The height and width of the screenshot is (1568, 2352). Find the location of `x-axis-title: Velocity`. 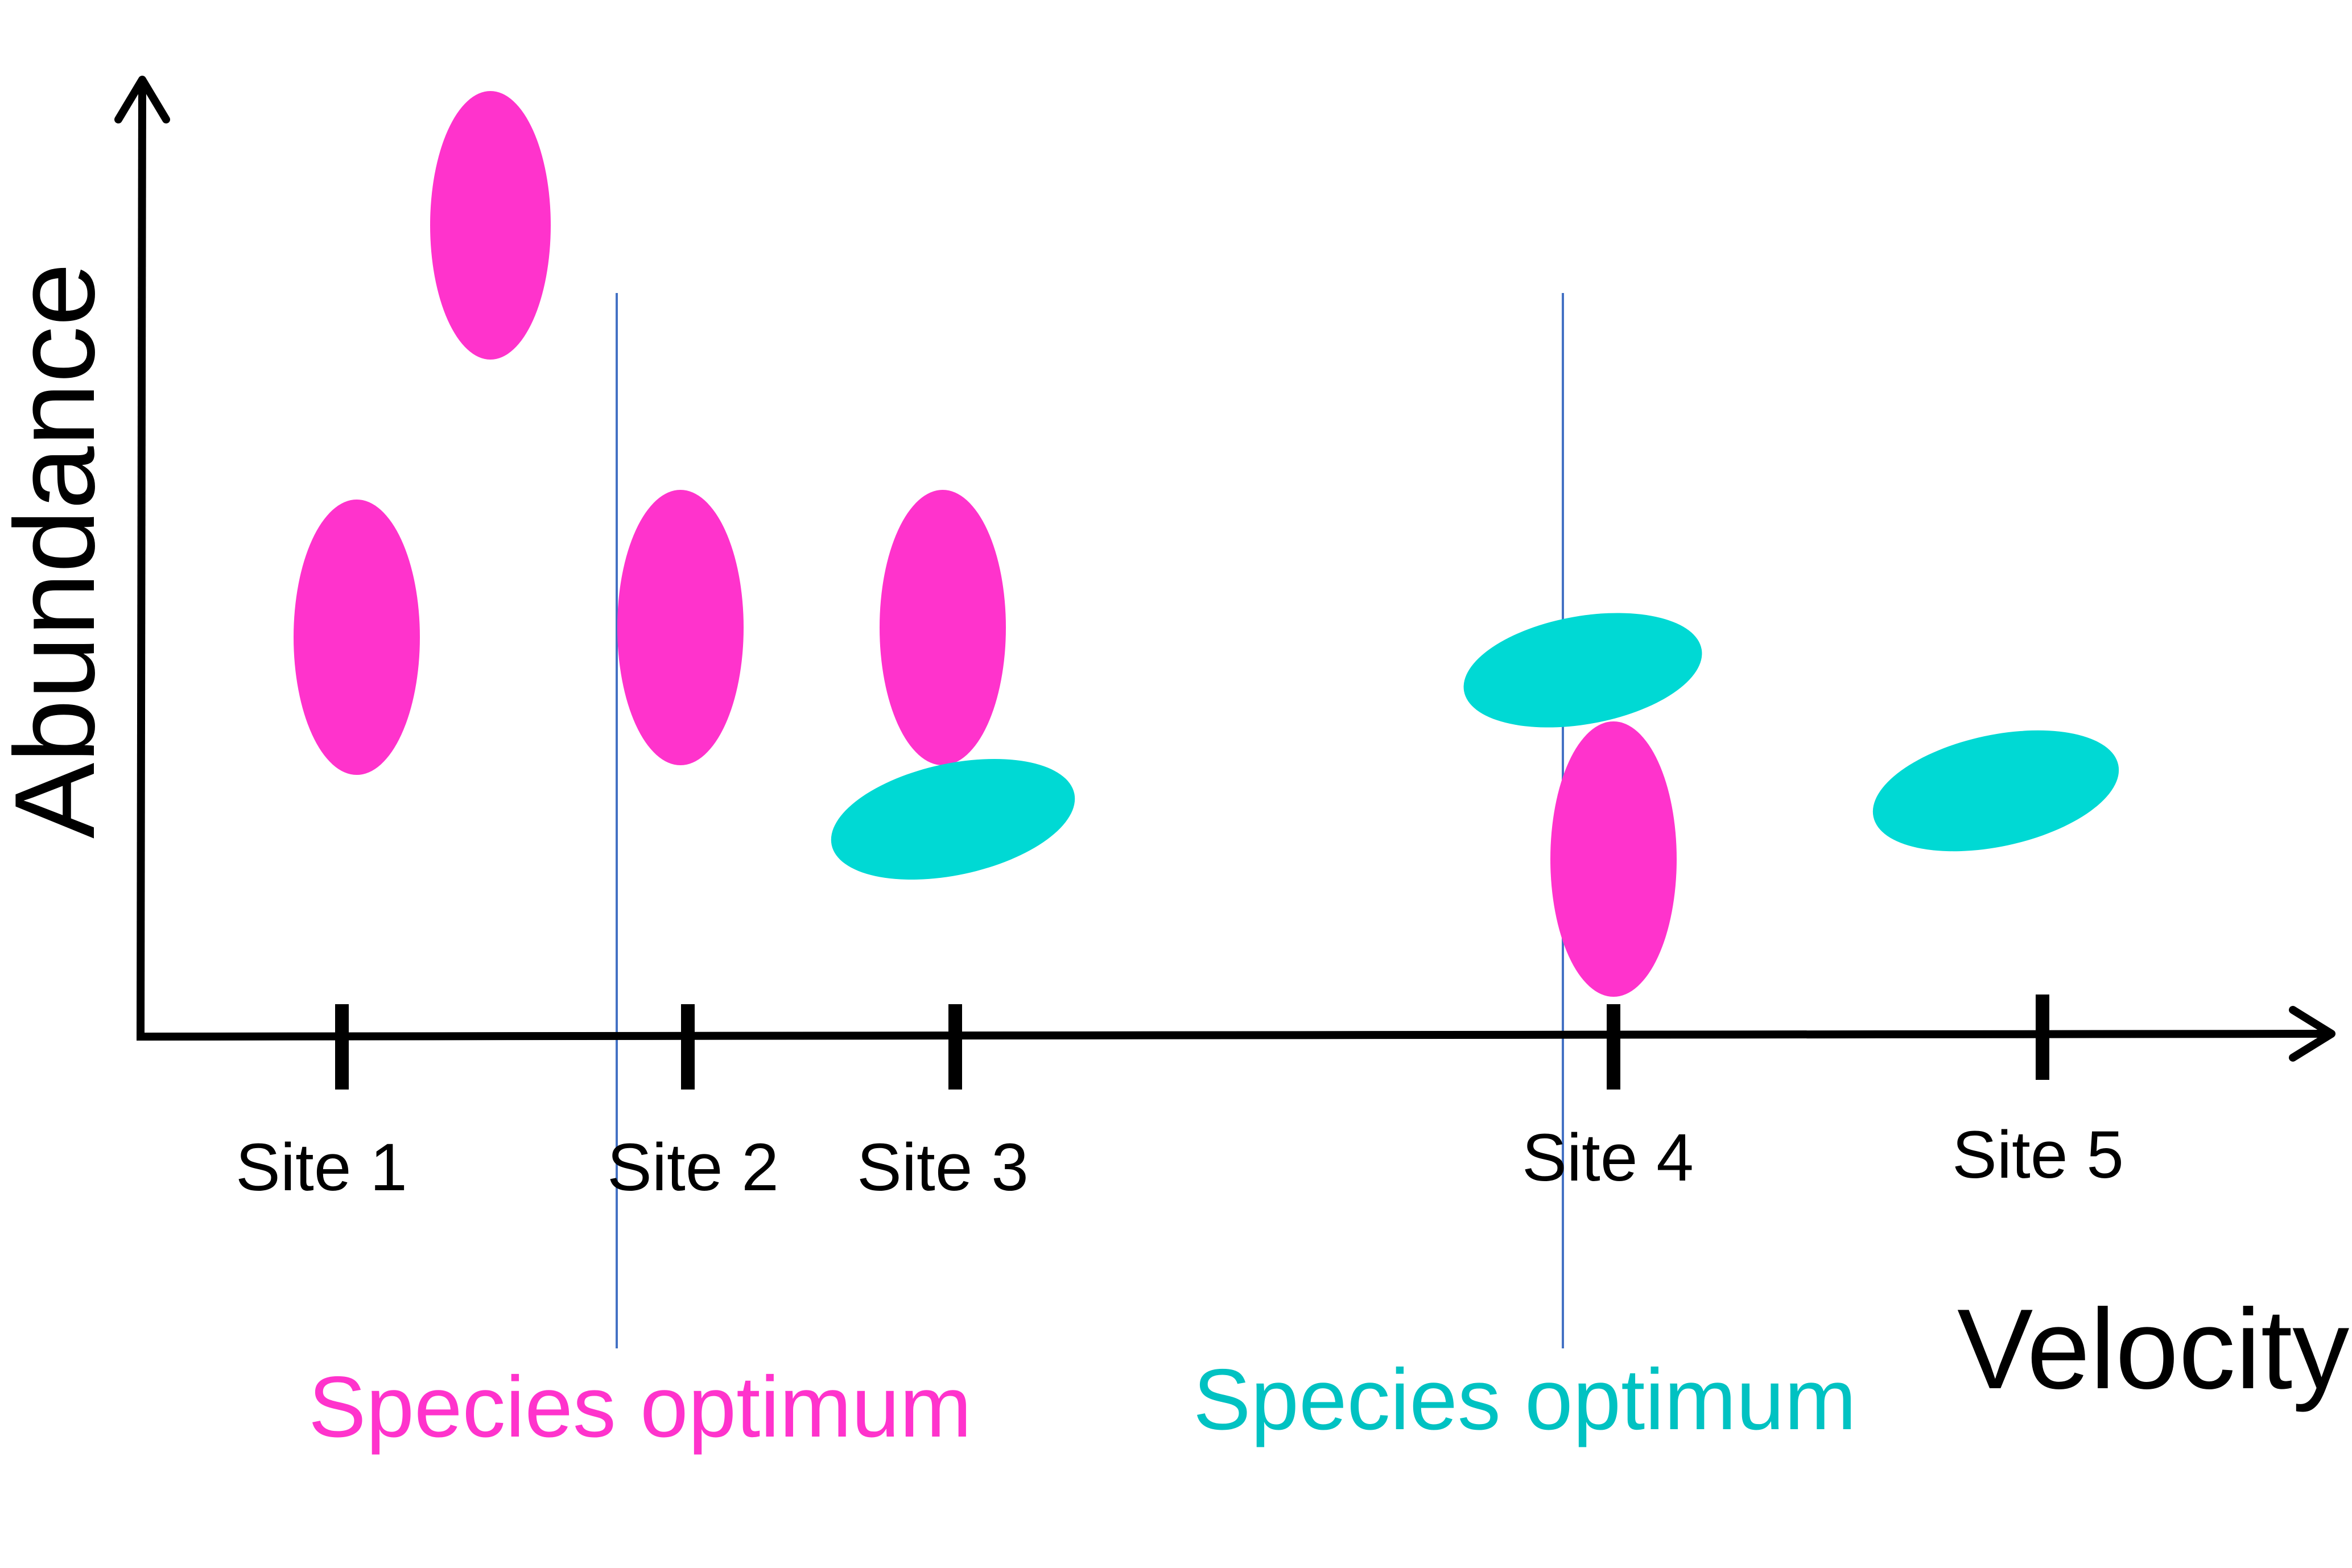

x-axis-title: Velocity is located at coordinates (2153, 1350).